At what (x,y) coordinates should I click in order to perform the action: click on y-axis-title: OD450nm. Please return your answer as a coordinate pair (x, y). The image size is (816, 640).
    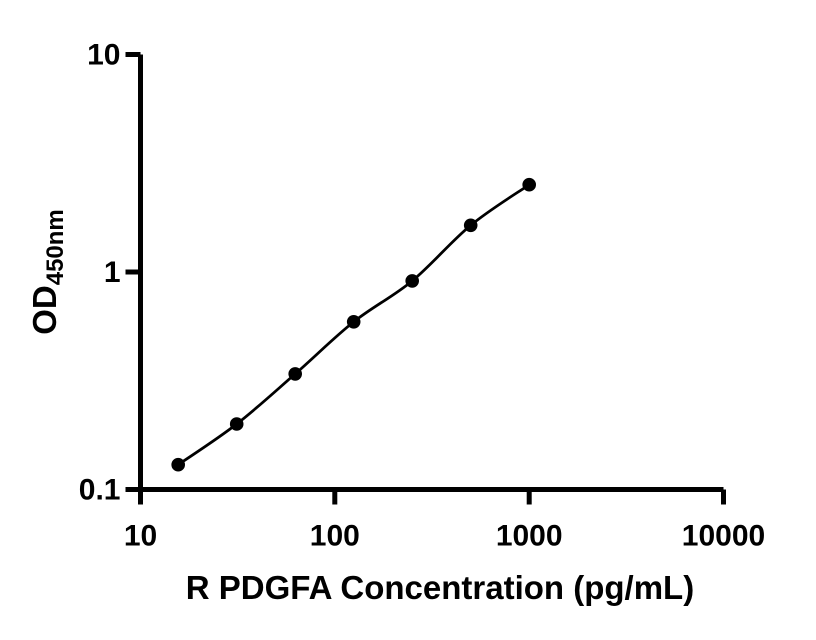
    Looking at the image, I should click on (47, 272).